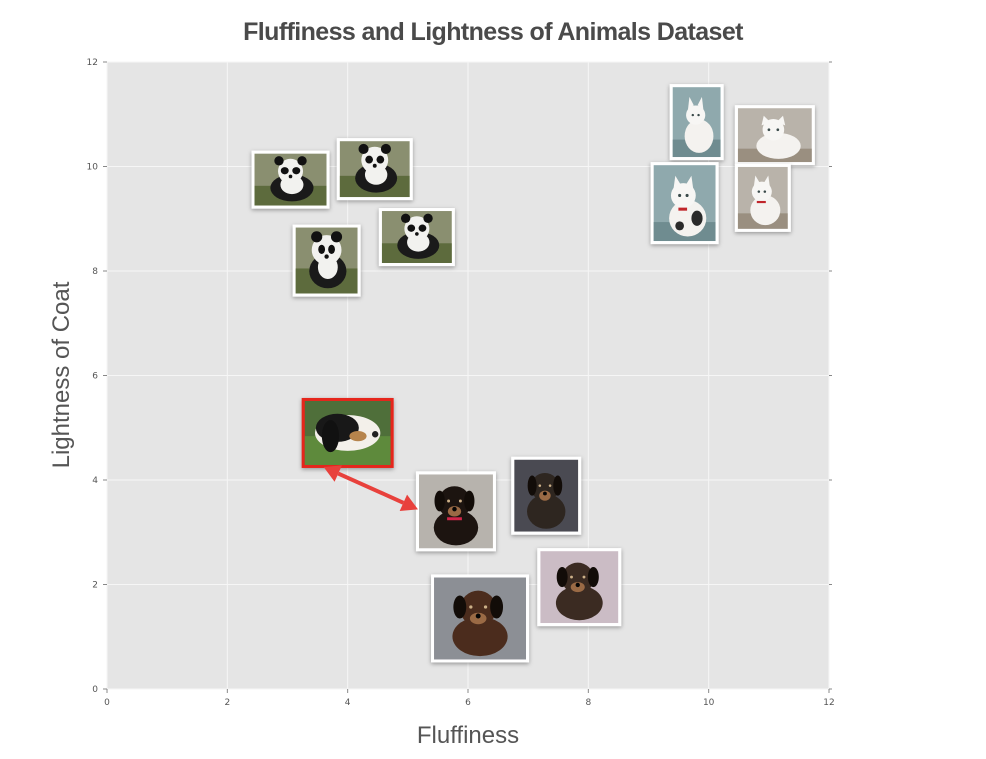 Image resolution: width=986 pixels, height=759 pixels. Describe the element at coordinates (95, 272) in the screenshot. I see `y-tick-label: 8` at that location.